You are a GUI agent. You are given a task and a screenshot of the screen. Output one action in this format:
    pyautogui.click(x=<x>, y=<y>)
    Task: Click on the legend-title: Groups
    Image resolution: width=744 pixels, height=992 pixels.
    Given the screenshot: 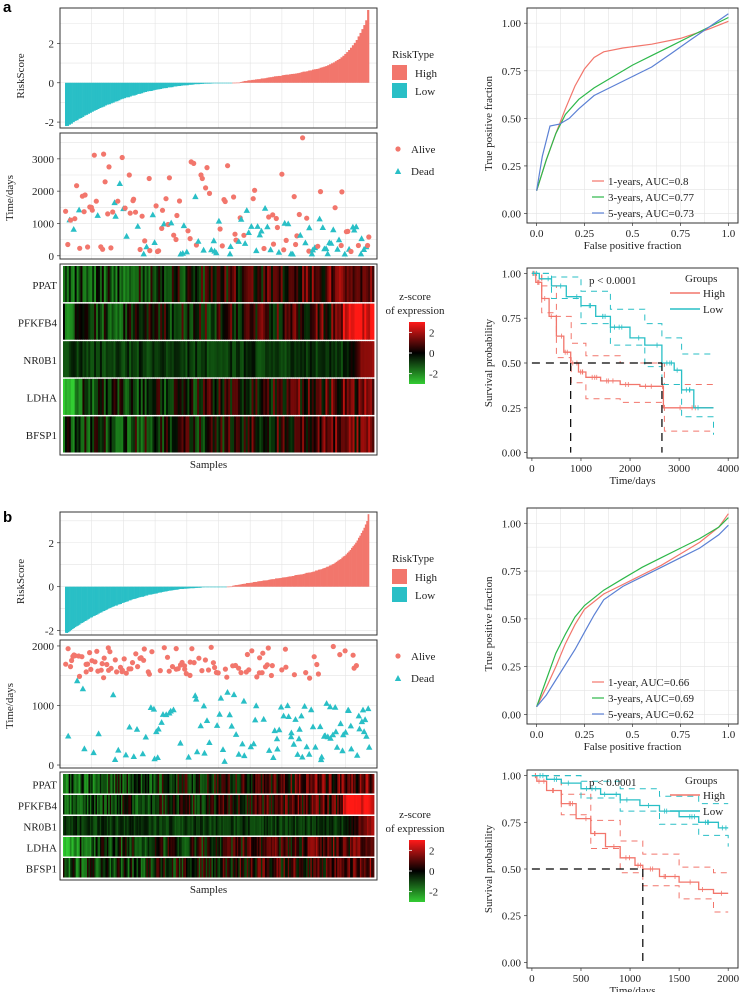 What is the action you would take?
    pyautogui.click(x=701, y=781)
    